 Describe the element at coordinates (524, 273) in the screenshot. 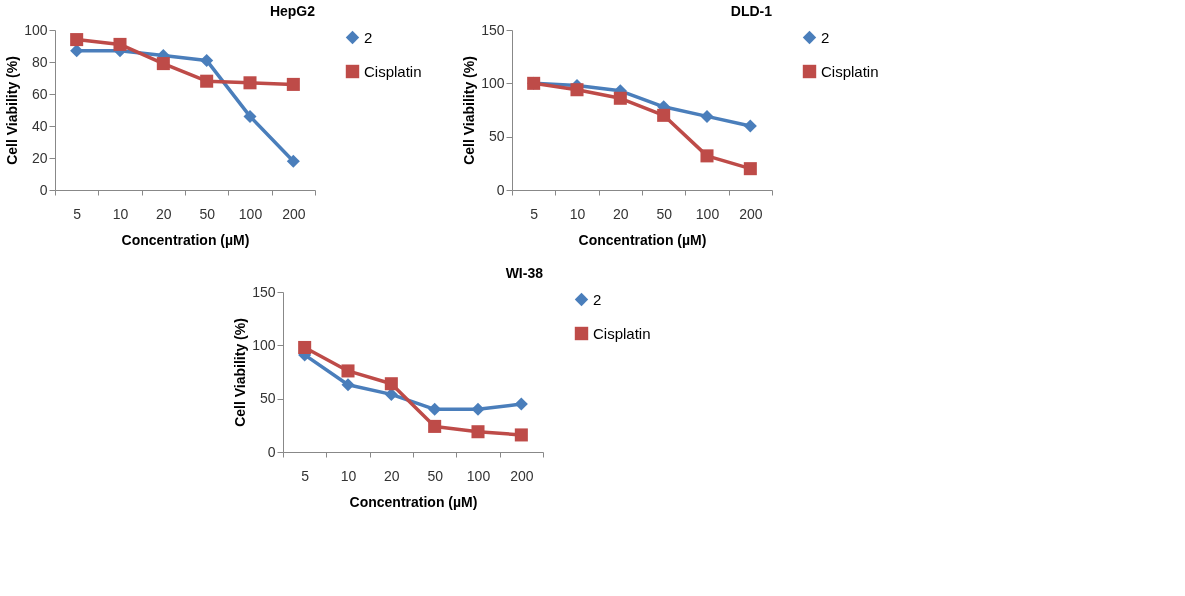

I see `chart-title: WI-38` at that location.